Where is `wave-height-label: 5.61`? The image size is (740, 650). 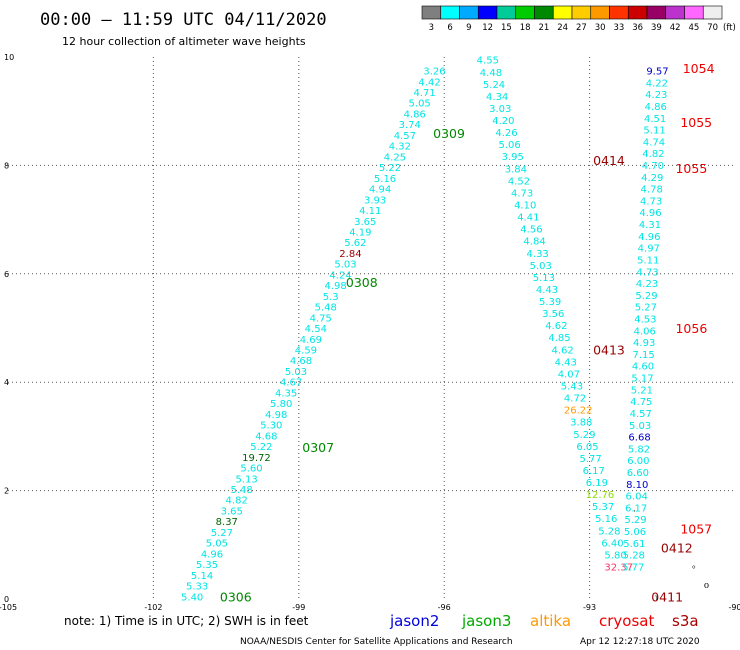 wave-height-label: 5.61 is located at coordinates (634, 544).